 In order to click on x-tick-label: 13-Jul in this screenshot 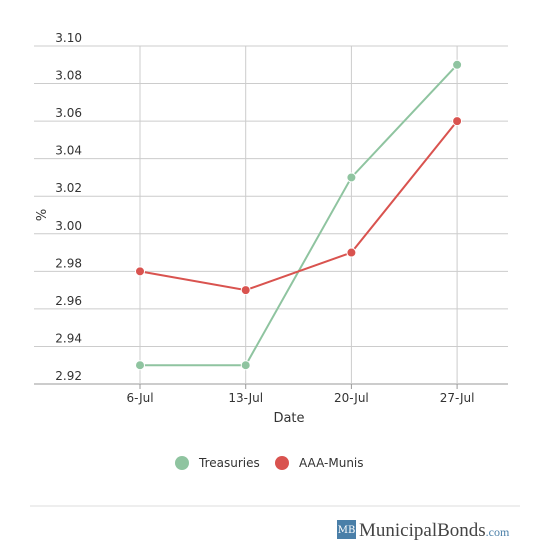, I will do `click(245, 398)`.